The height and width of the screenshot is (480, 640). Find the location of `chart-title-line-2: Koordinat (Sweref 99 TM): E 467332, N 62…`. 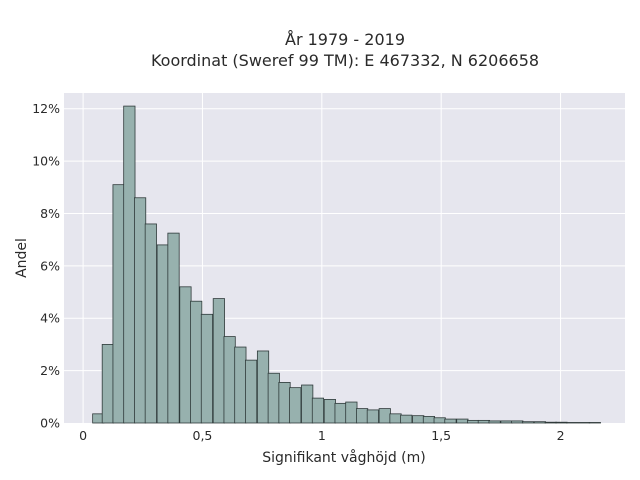

chart-title-line-2: Koordinat (Sweref 99 TM): E 467332, N 62… is located at coordinates (345, 60).